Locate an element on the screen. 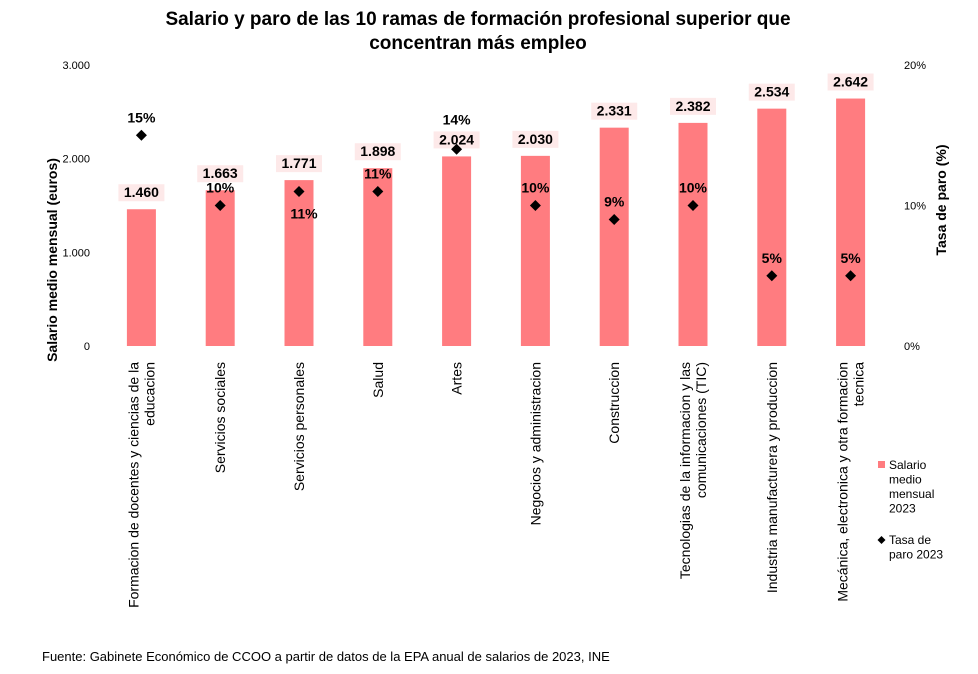 The image size is (978, 674). left-axis-tick-label: 2.000 is located at coordinates (76, 160).